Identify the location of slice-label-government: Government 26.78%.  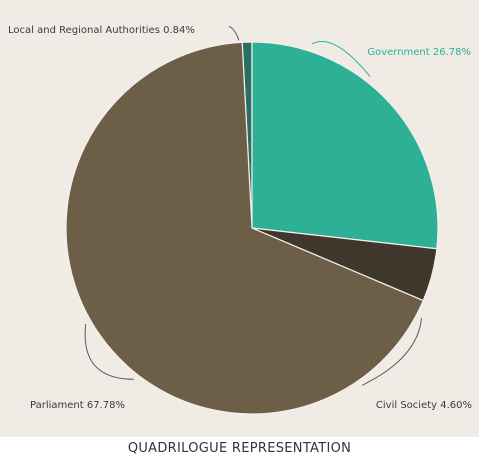
(419, 52).